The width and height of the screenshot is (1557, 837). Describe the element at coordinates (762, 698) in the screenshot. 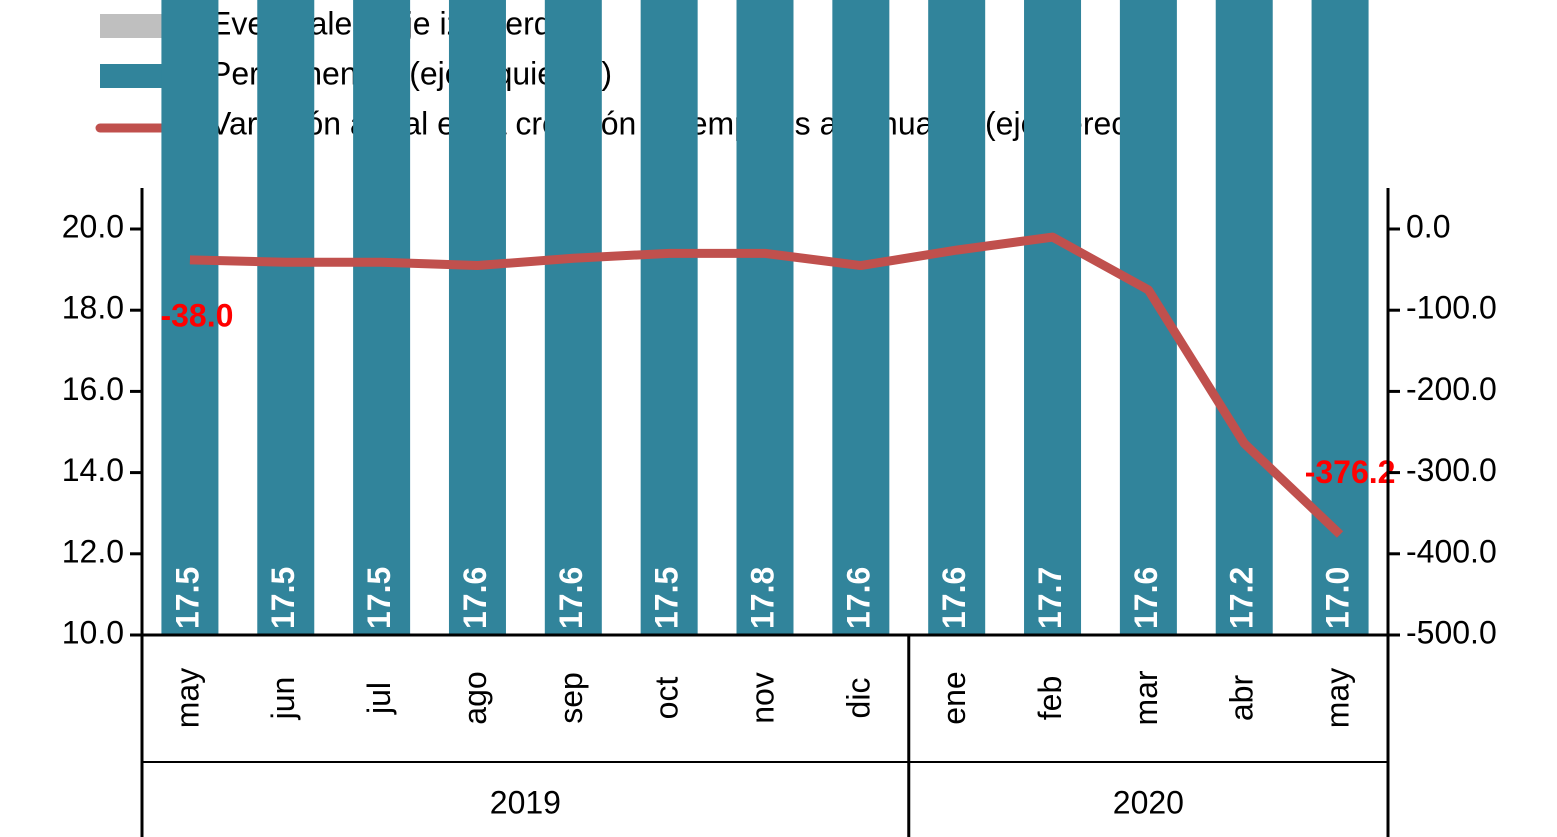

I see `x-tick-label: nov` at that location.